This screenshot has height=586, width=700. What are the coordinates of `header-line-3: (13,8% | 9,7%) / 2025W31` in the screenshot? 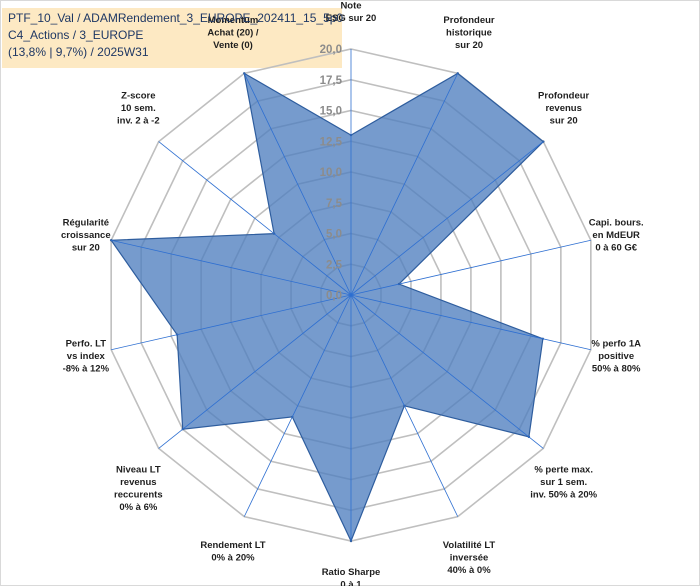 It's located at (78, 52).